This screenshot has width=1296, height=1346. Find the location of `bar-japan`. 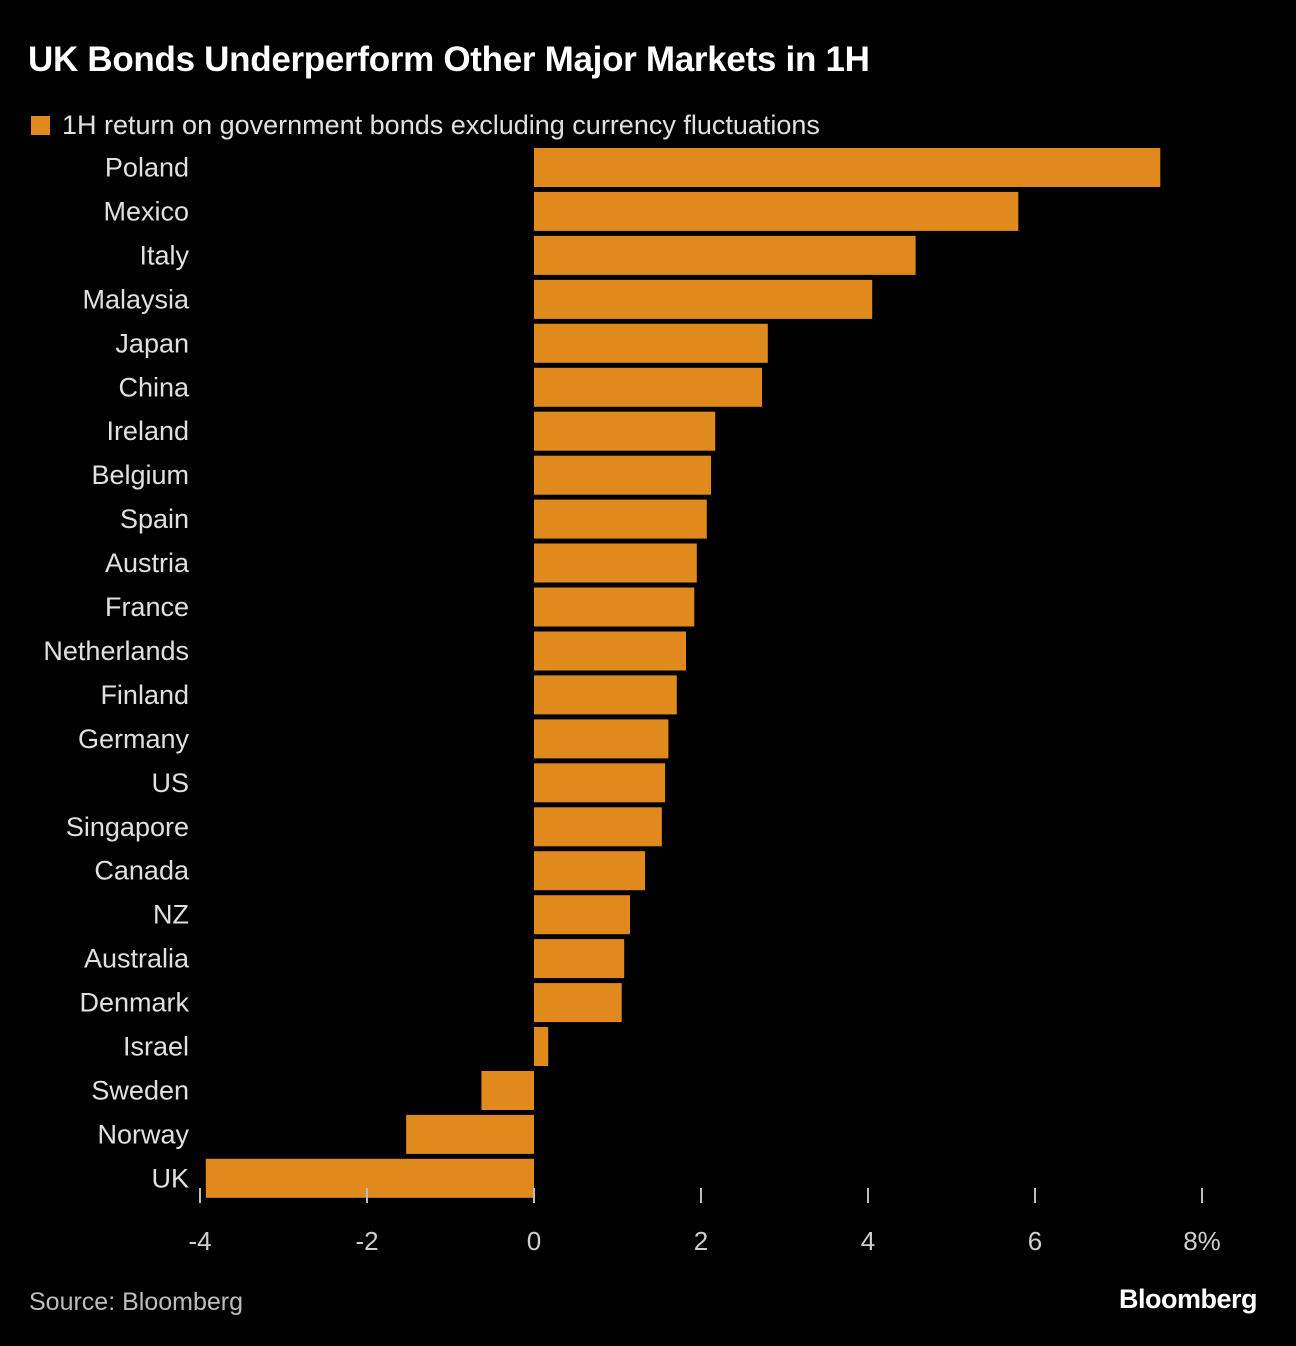

bar-japan is located at coordinates (651, 343).